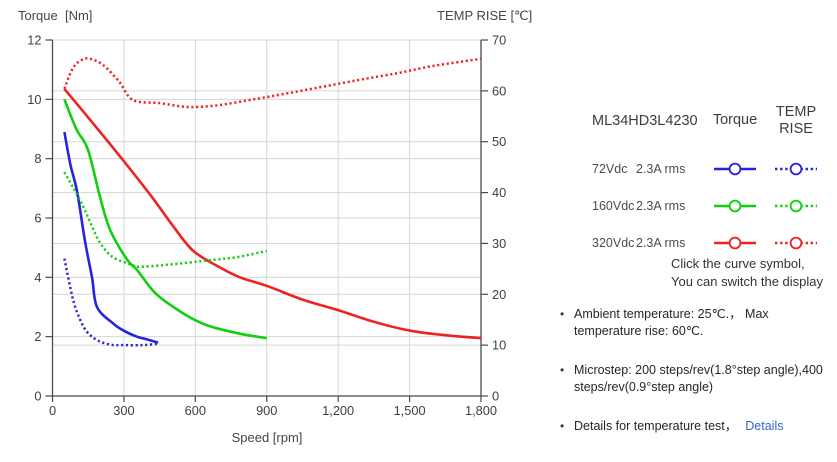 The image size is (837, 462). I want to click on left-axis-tick-label: 8, so click(37, 158).